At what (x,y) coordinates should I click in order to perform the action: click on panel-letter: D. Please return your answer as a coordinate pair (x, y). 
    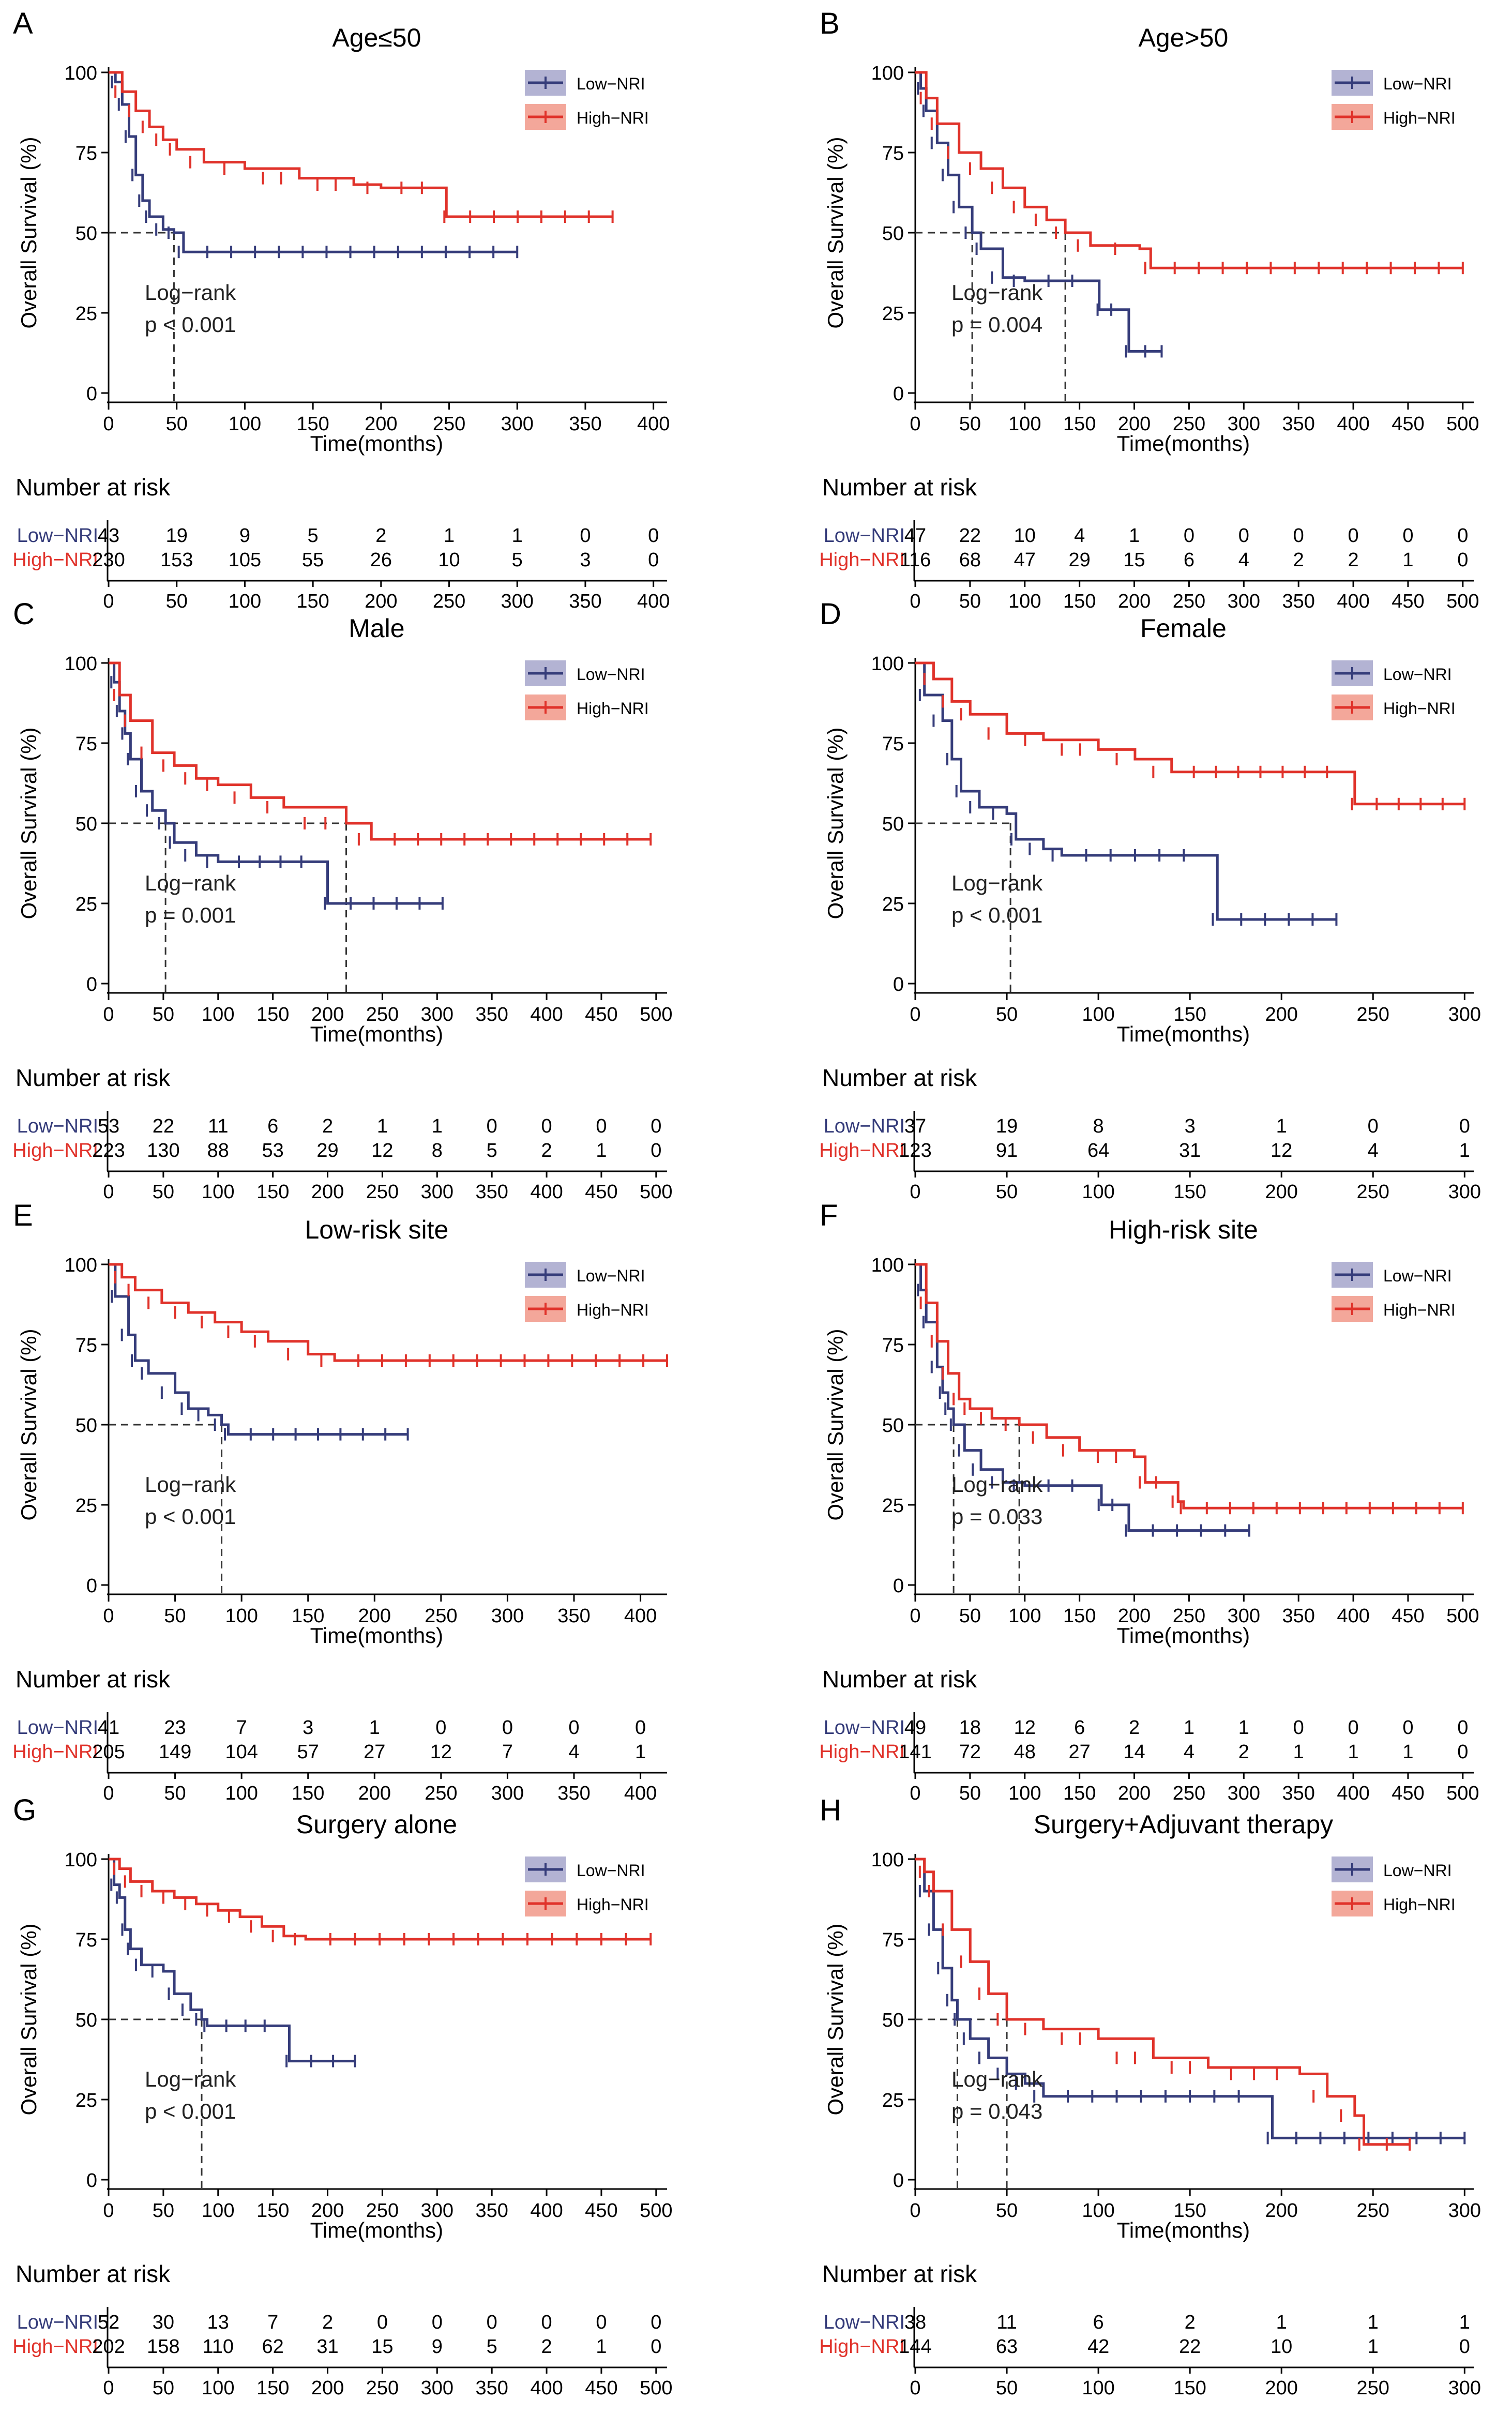
    Looking at the image, I should click on (830, 614).